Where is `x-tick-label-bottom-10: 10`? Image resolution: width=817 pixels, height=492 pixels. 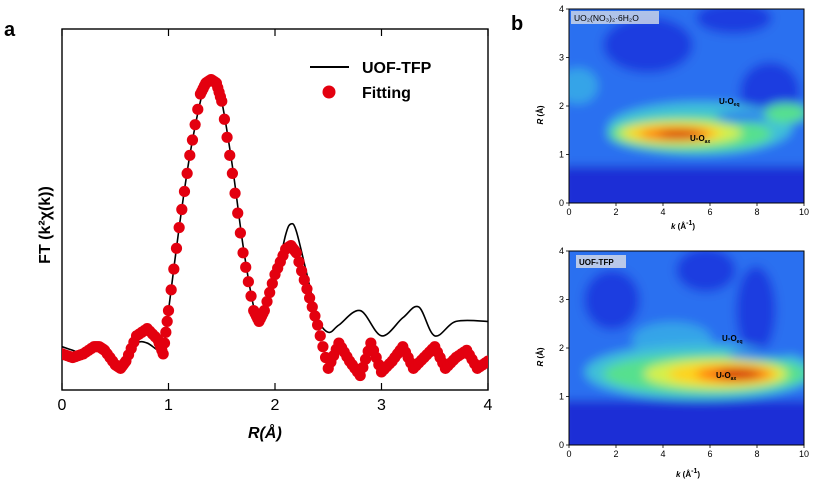
x-tick-label-bottom-10: 10 is located at coordinates (804, 454).